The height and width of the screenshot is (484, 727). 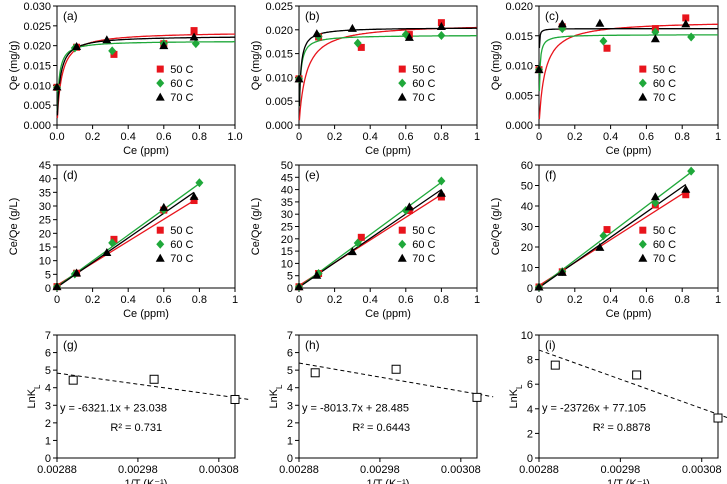 I want to click on x-tick-label: 0.00288, so click(x=539, y=470).